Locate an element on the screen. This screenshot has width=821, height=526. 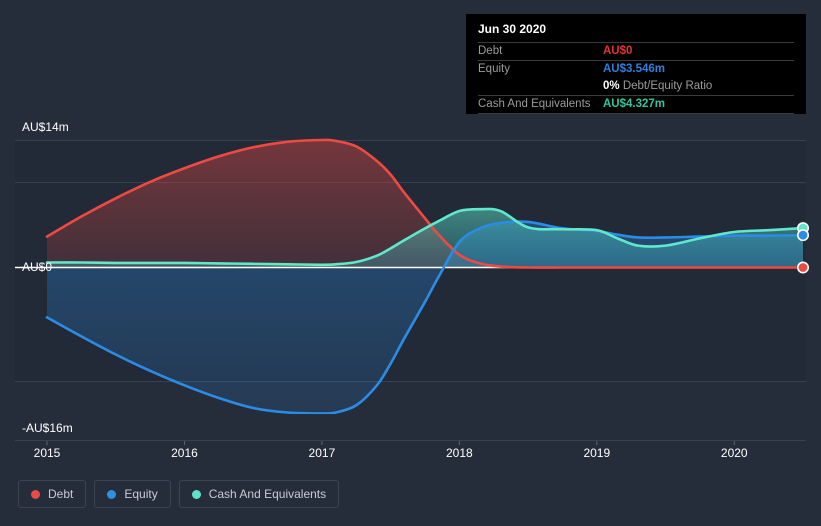
legend-item-equity: Equity is located at coordinates (132, 494).